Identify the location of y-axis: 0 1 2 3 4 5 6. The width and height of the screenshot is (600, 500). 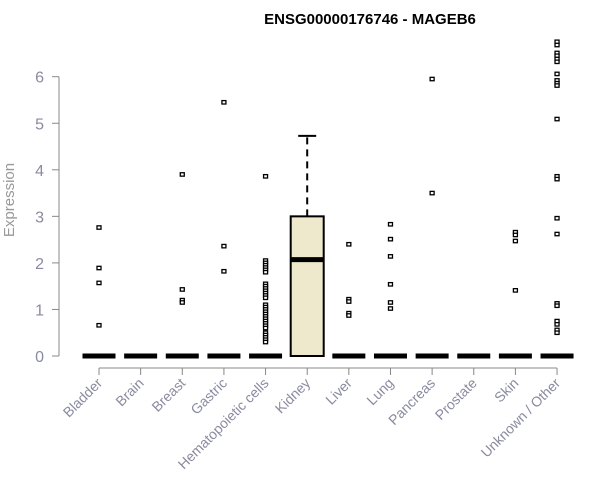
(47, 218).